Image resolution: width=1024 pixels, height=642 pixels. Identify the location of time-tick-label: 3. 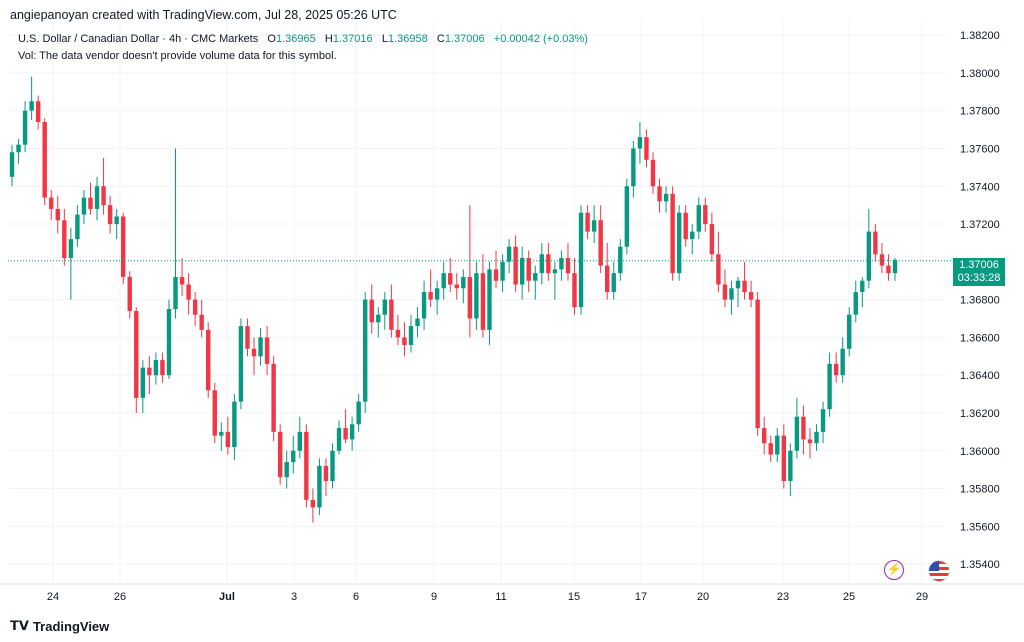
(294, 597).